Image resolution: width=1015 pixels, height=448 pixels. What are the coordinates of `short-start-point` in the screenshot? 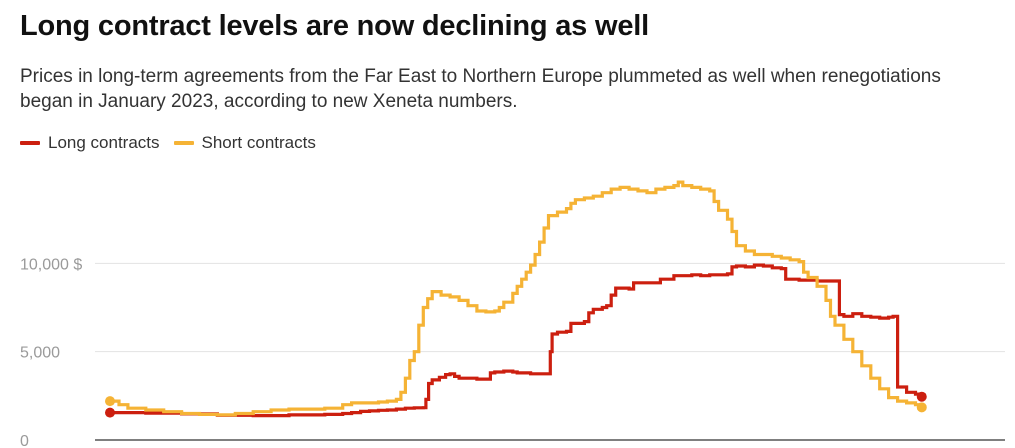 It's located at (110, 401).